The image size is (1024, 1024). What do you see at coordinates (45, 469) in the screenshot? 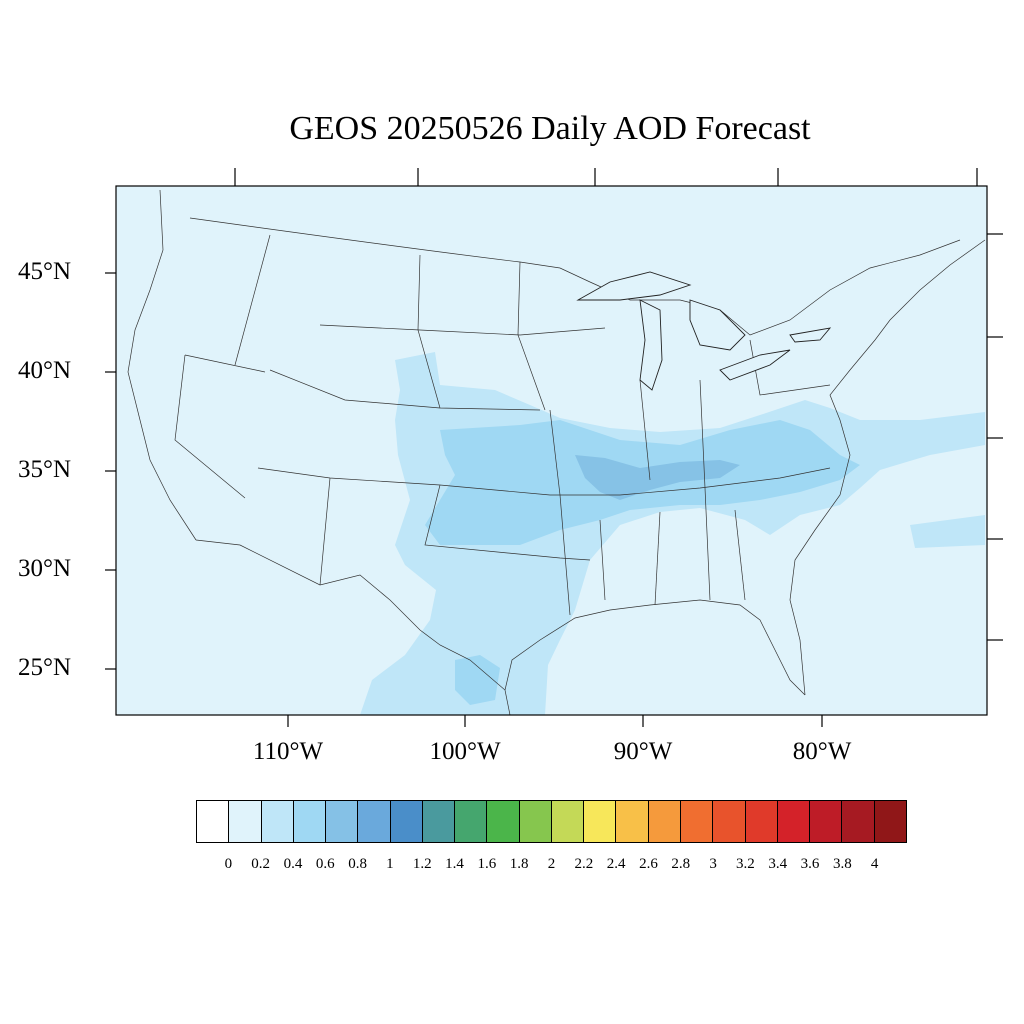
I see `lat-label-35n: 35°N` at bounding box center [45, 469].